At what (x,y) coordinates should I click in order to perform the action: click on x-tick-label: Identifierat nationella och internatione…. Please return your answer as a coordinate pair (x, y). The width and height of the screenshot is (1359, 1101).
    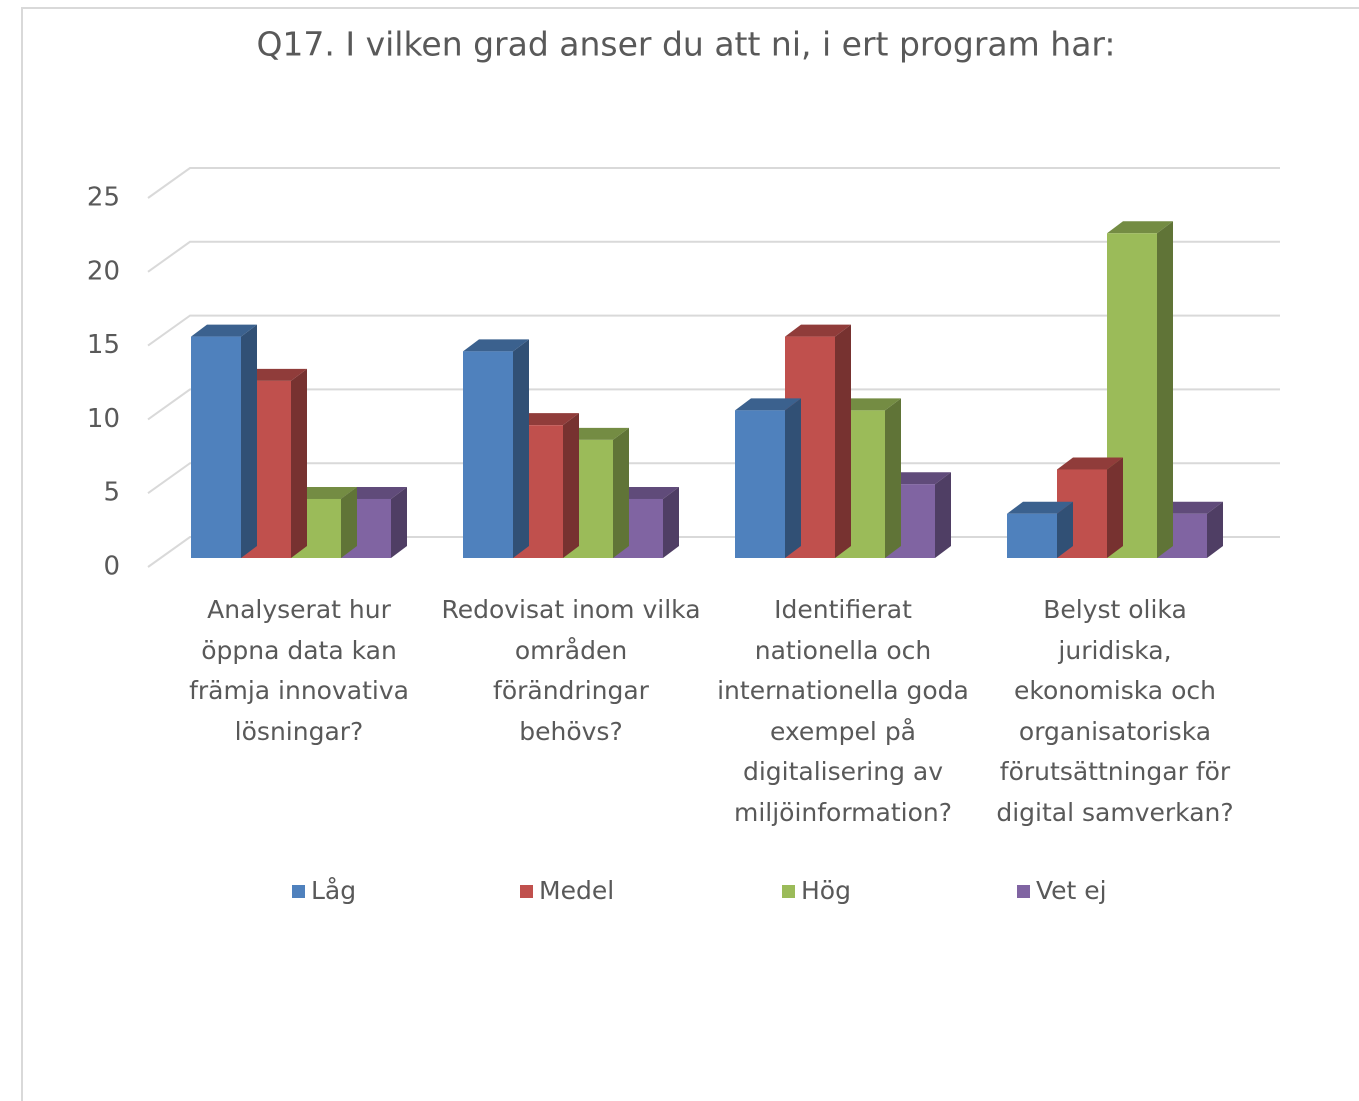
    Looking at the image, I should click on (843, 711).